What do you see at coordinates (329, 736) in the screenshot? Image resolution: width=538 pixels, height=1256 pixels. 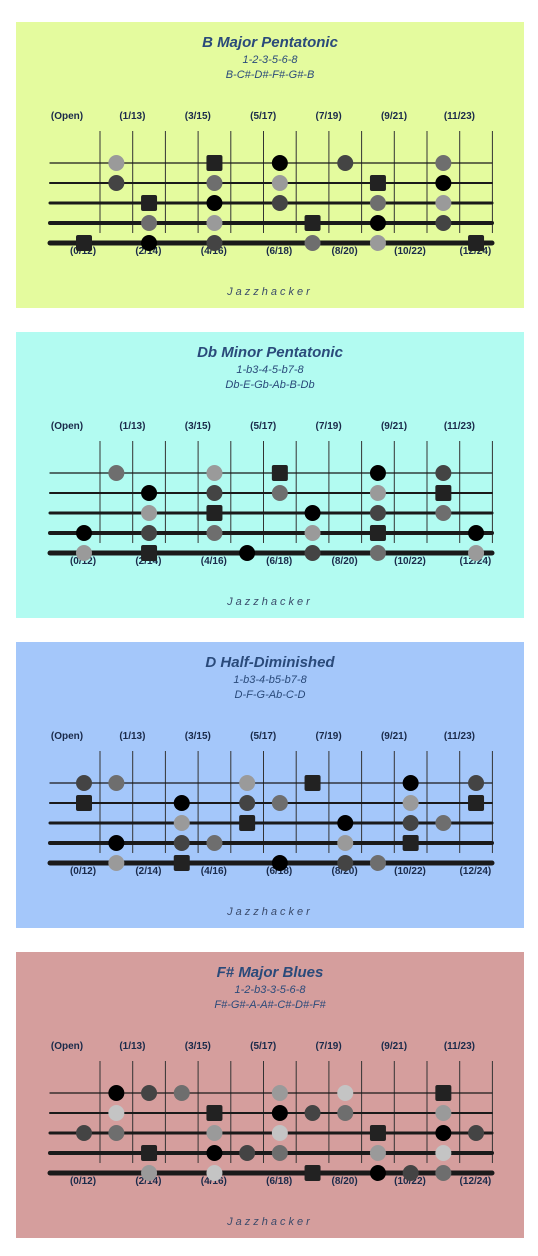 I see `fret-label-top: (7/19)` at bounding box center [329, 736].